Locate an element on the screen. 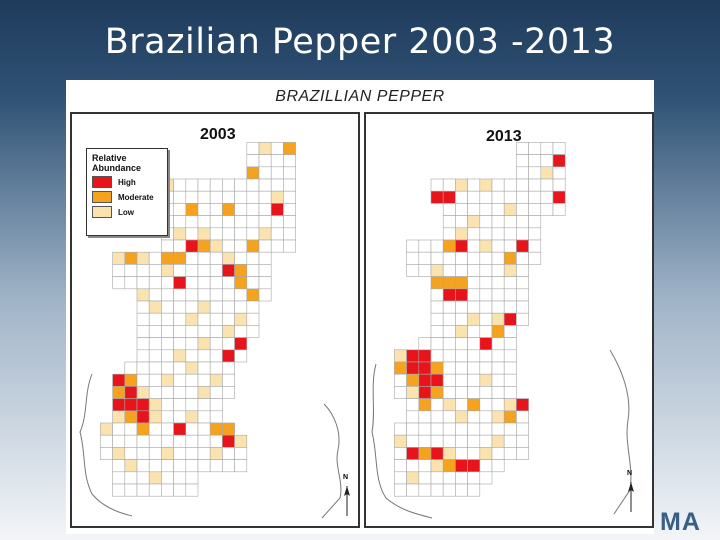 The image size is (720, 540). panel-year-2003: 2003 is located at coordinates (218, 134).